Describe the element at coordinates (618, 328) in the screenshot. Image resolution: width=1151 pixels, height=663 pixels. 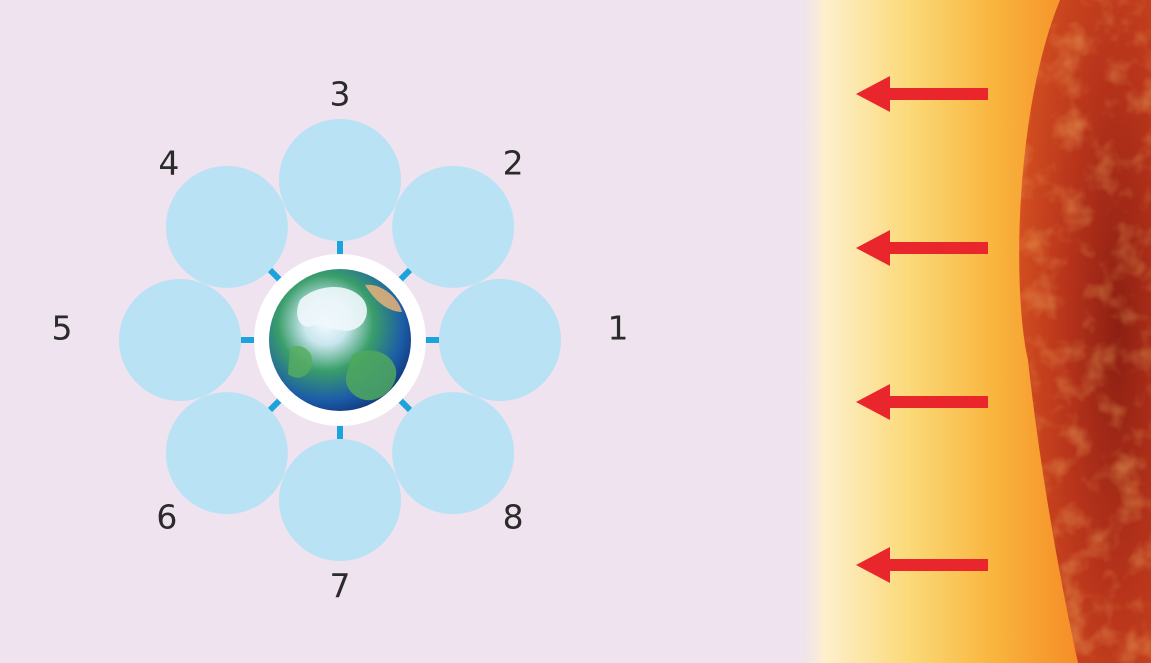
I see `position-label-1: 1` at that location.